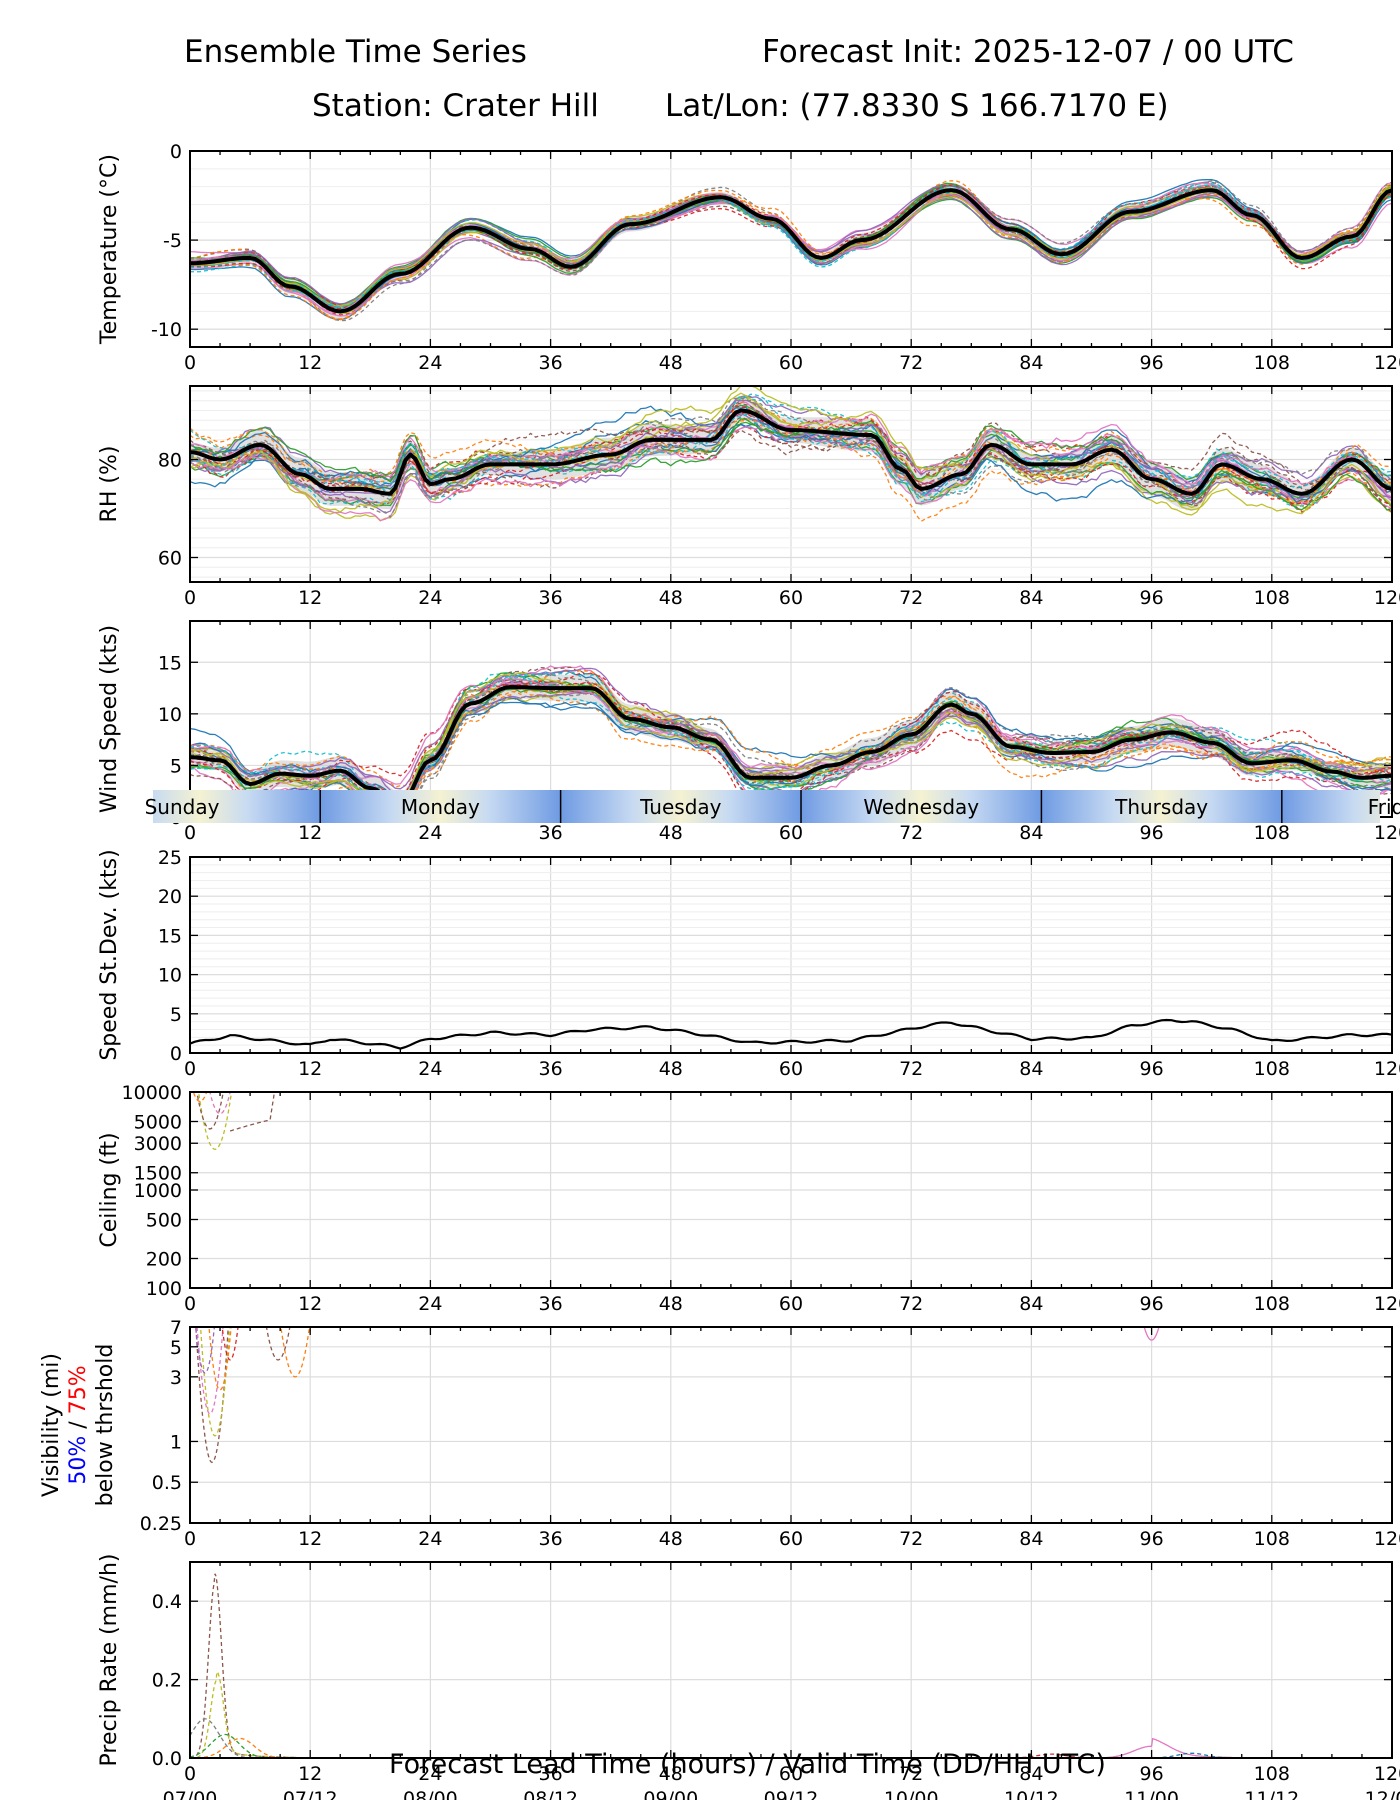  What do you see at coordinates (167, 1681) in the screenshot?
I see `y-tick-label: 0.2` at bounding box center [167, 1681].